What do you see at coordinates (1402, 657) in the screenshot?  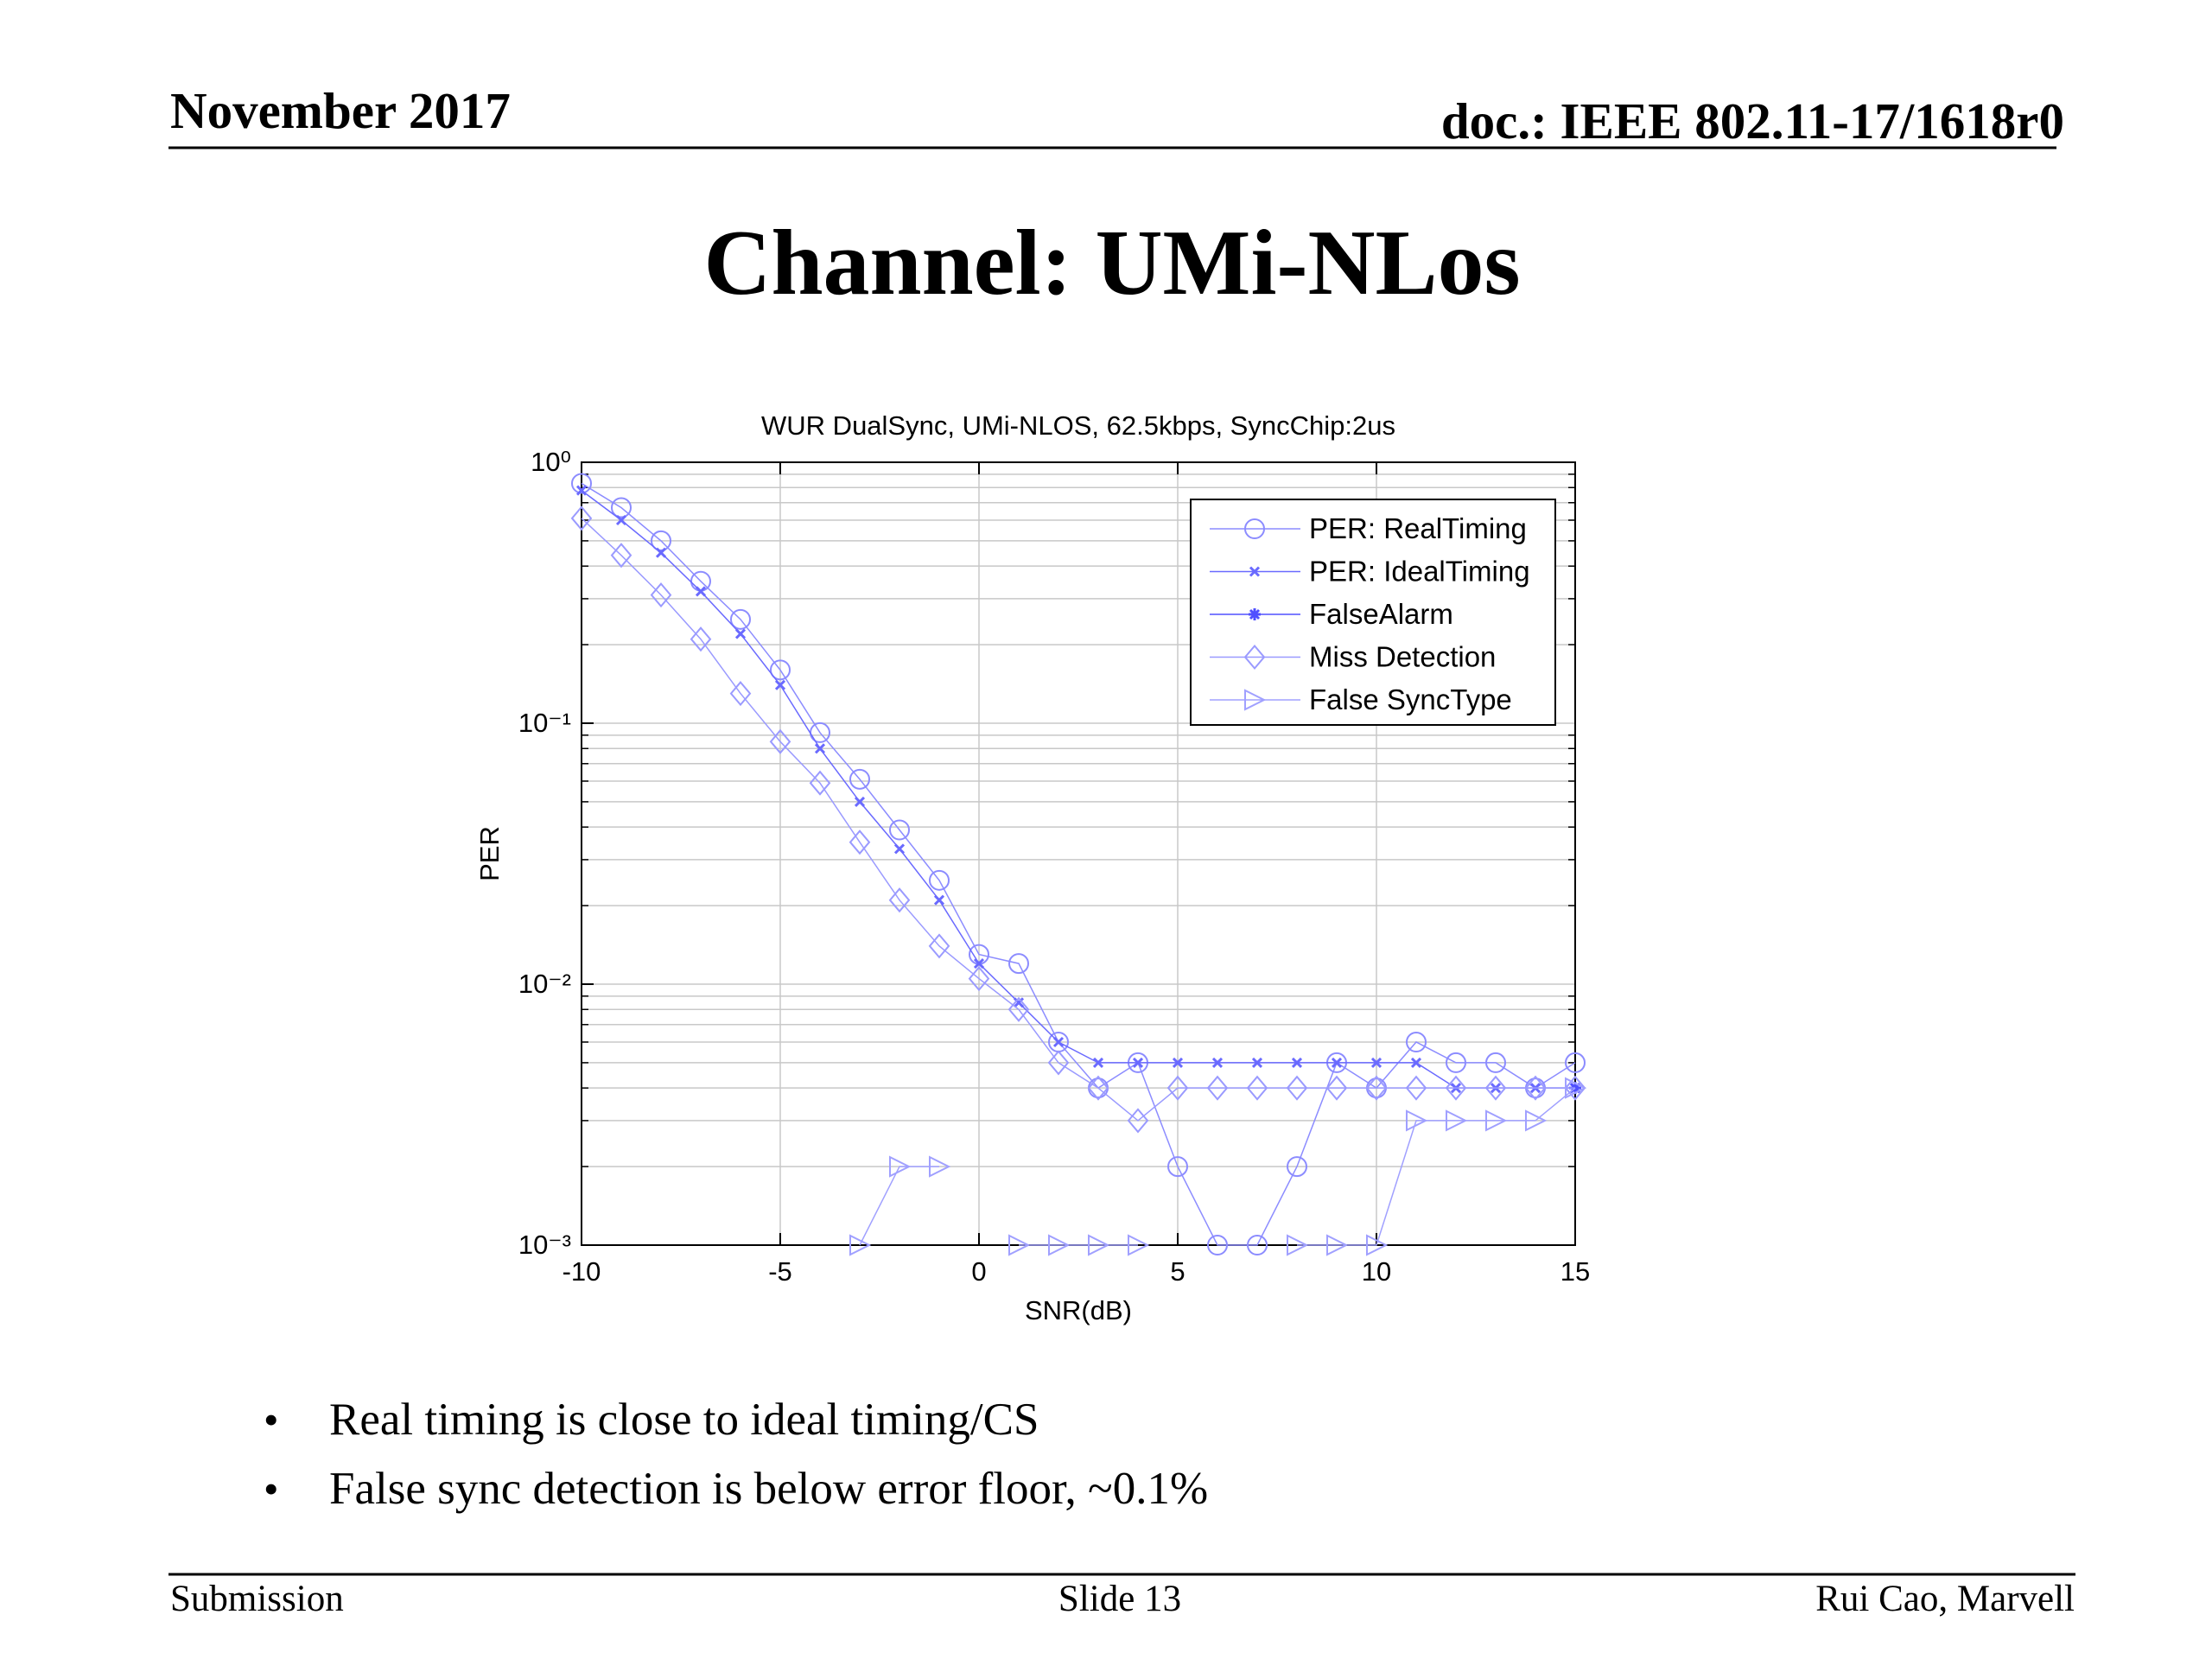 I see `legend-label: Miss Detection` at bounding box center [1402, 657].